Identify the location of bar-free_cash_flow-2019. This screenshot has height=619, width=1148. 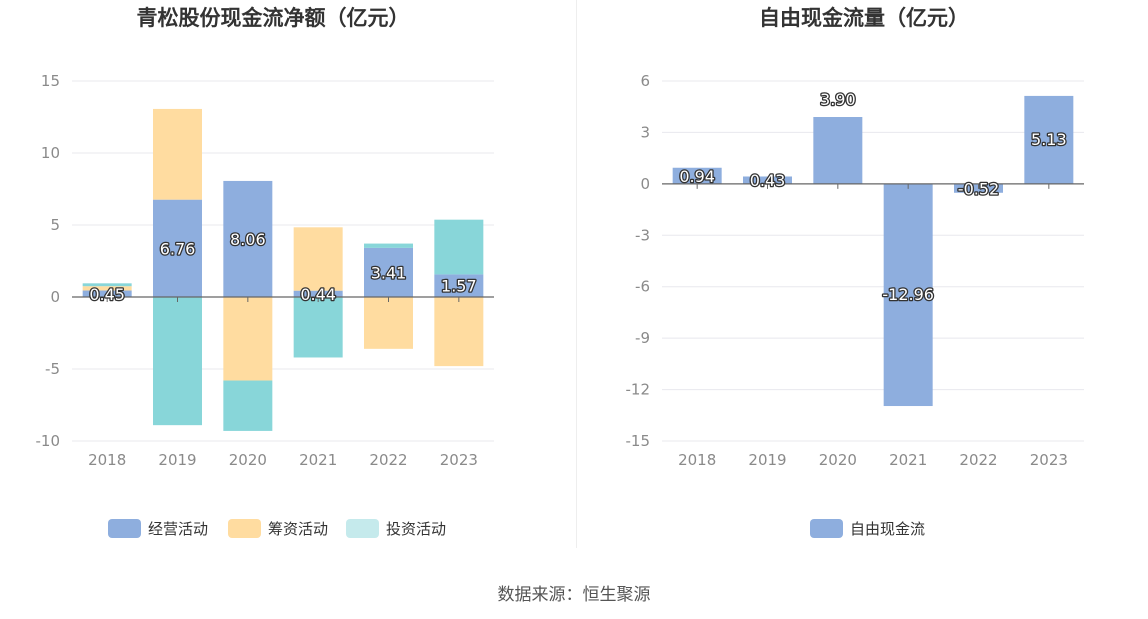
(767, 180).